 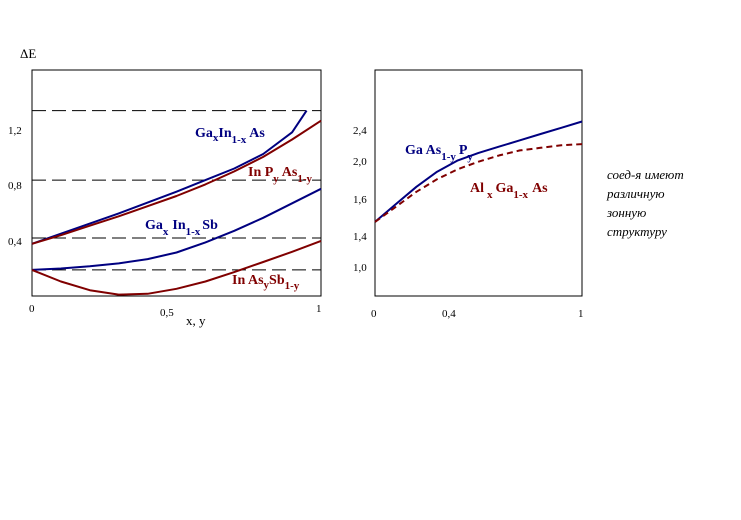 What do you see at coordinates (15, 242) in the screenshot?
I see `left-y-tick-0-4: 0,4` at bounding box center [15, 242].